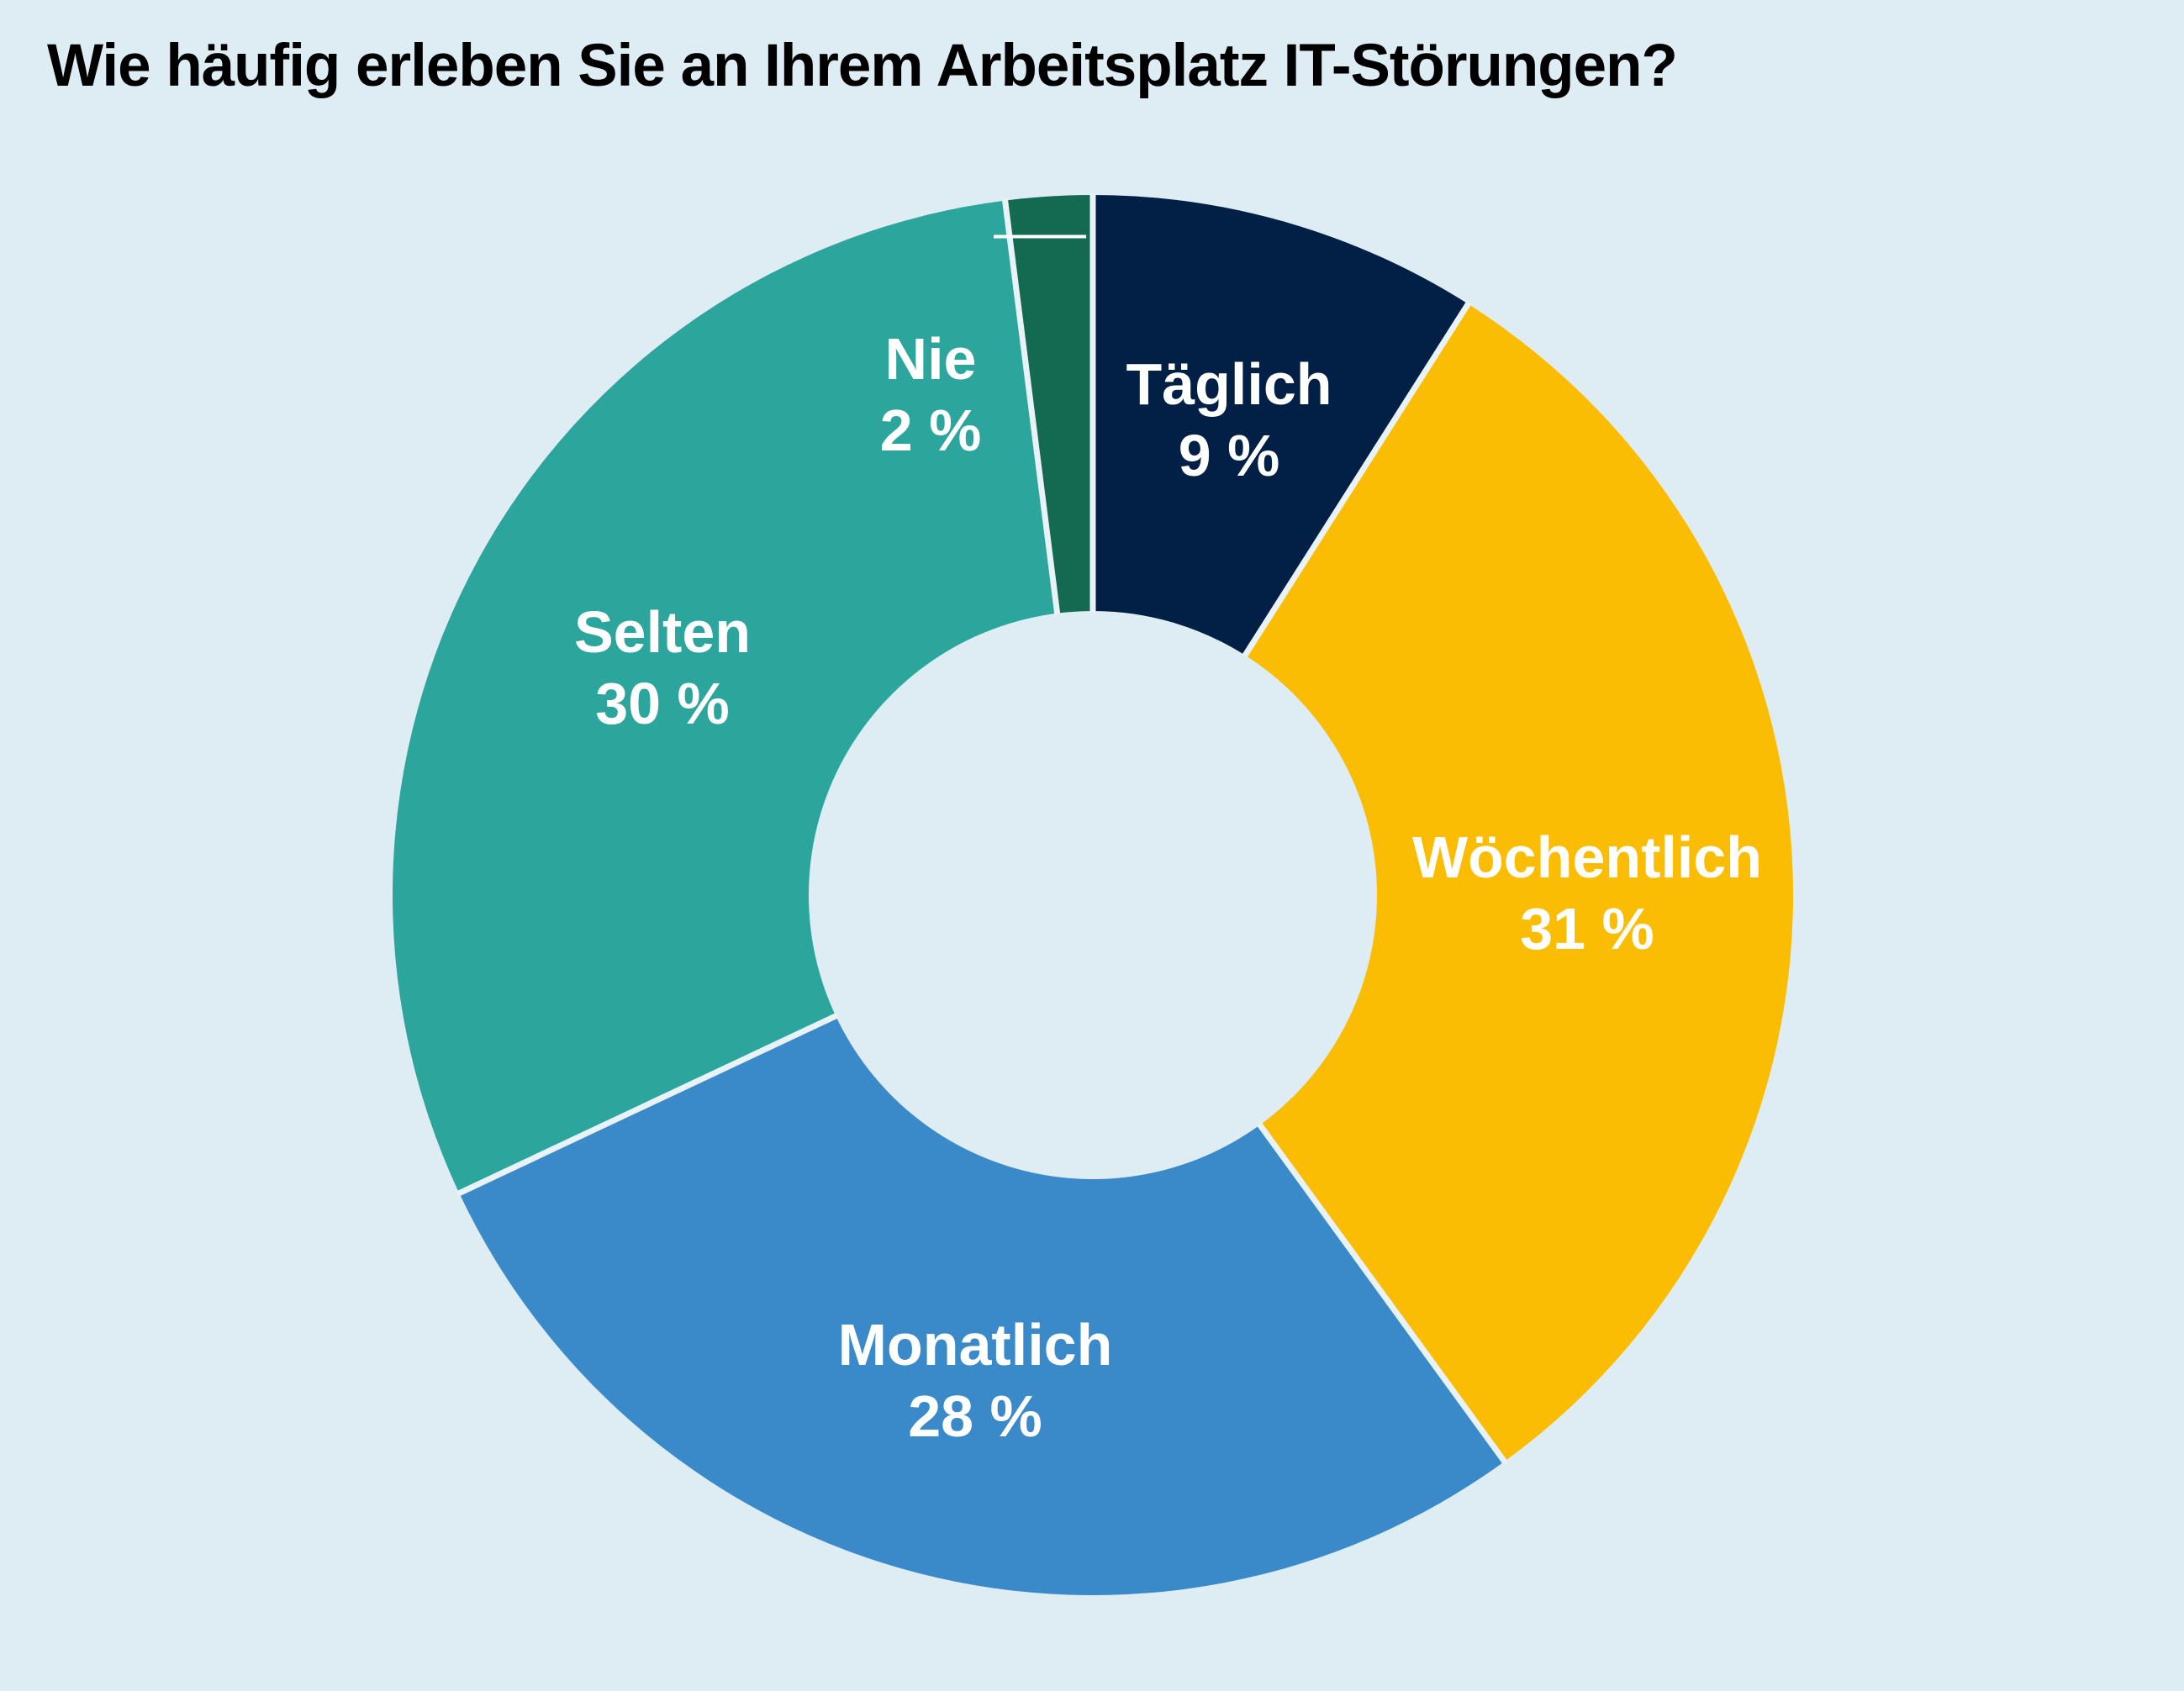  What do you see at coordinates (976, 1345) in the screenshot?
I see `slice-name: Monatlich` at bounding box center [976, 1345].